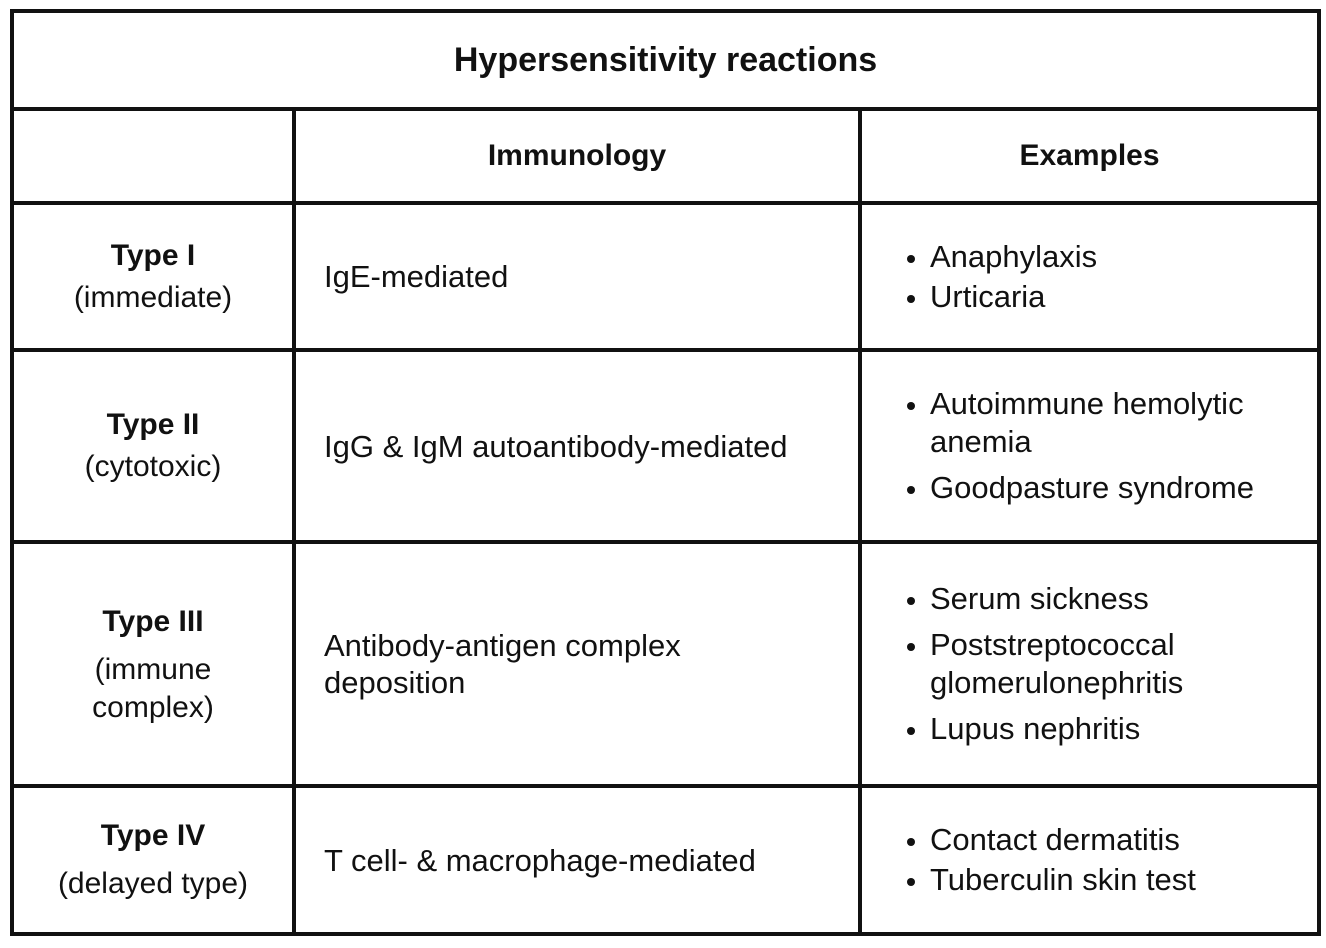  I want to click on type-subtitle: (immediate), so click(153, 297).